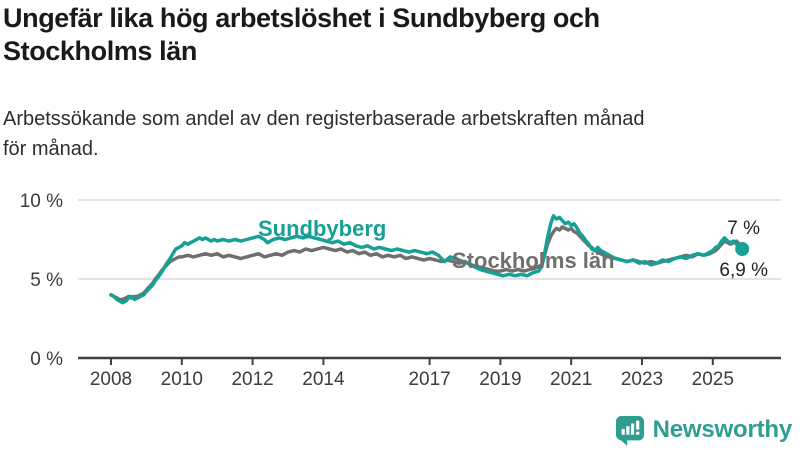 Image resolution: width=800 pixels, height=450 pixels. What do you see at coordinates (46, 359) in the screenshot?
I see `y-axis-label-0: 0 %` at bounding box center [46, 359].